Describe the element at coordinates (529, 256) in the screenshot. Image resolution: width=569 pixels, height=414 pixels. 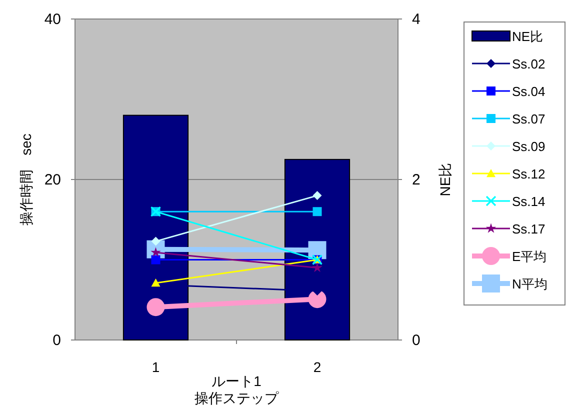
I see `legend-label: E平均` at that location.